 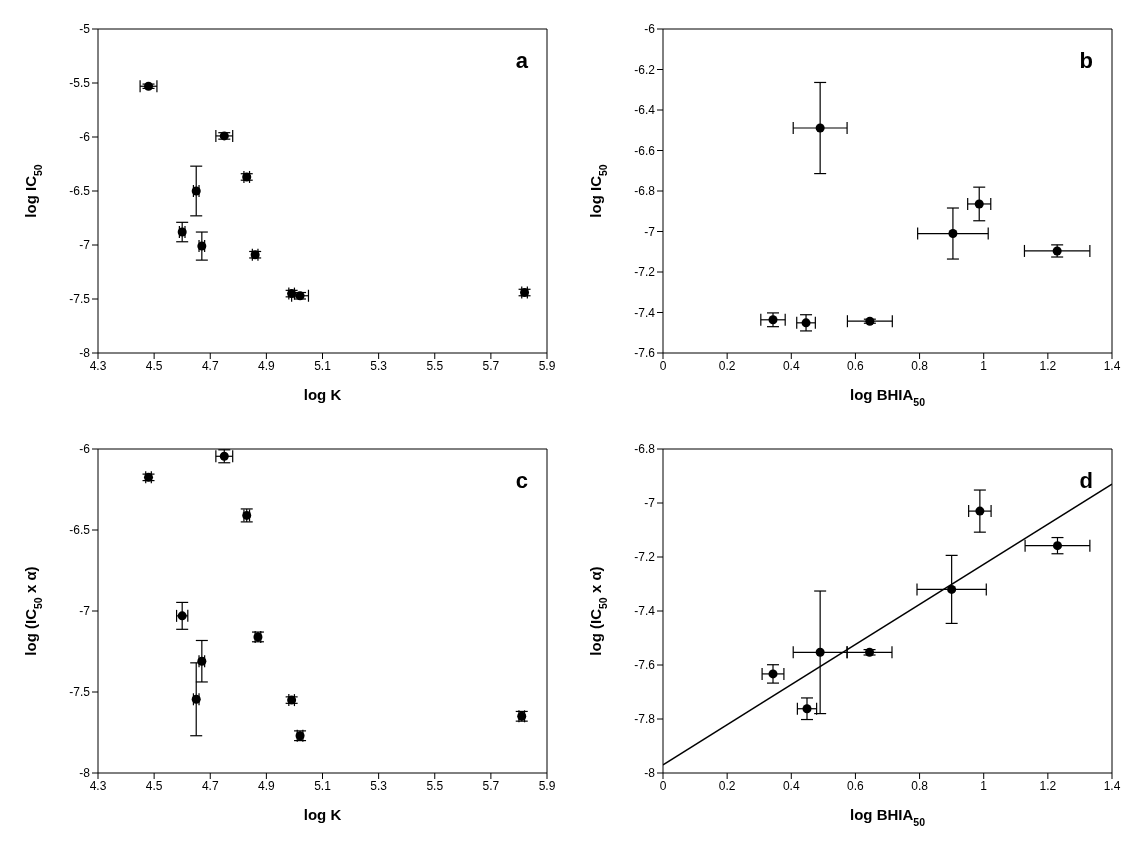 I want to click on y-tick-label: -5.5, so click(x=80, y=83).